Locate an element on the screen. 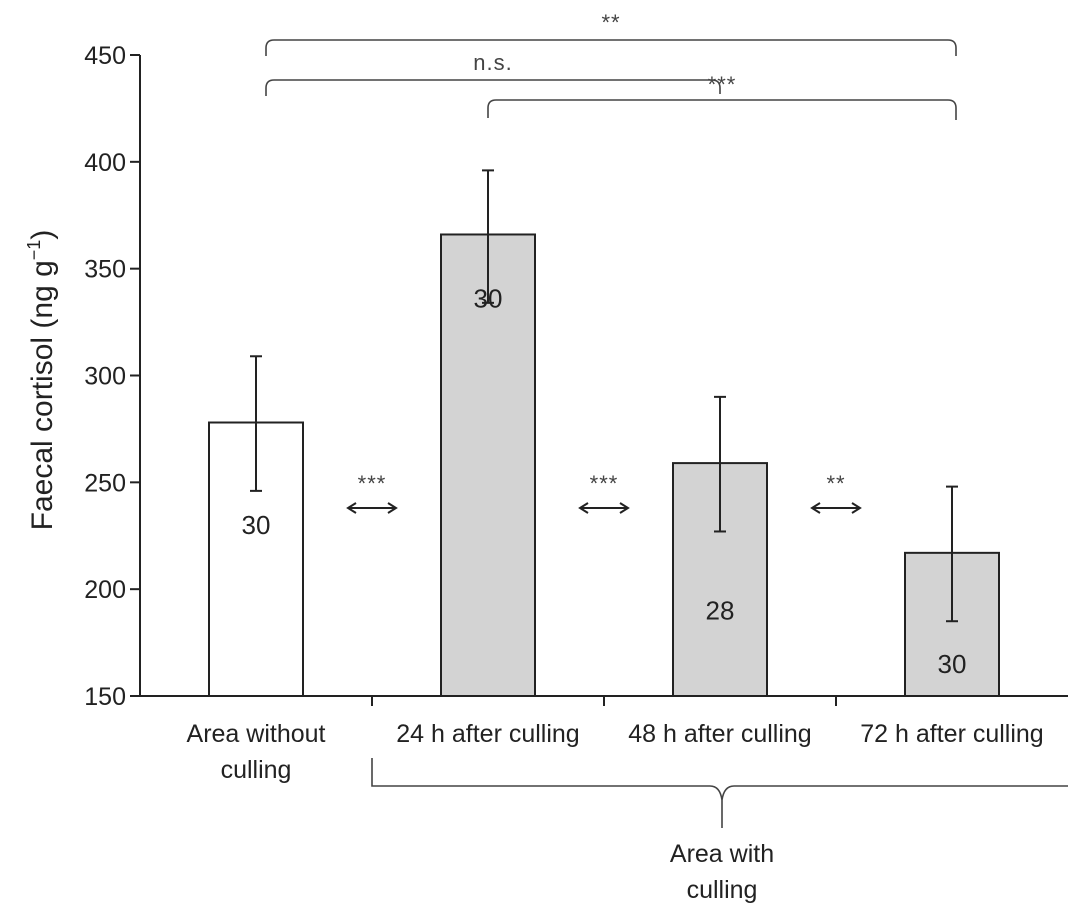  bar is located at coordinates (488, 465).